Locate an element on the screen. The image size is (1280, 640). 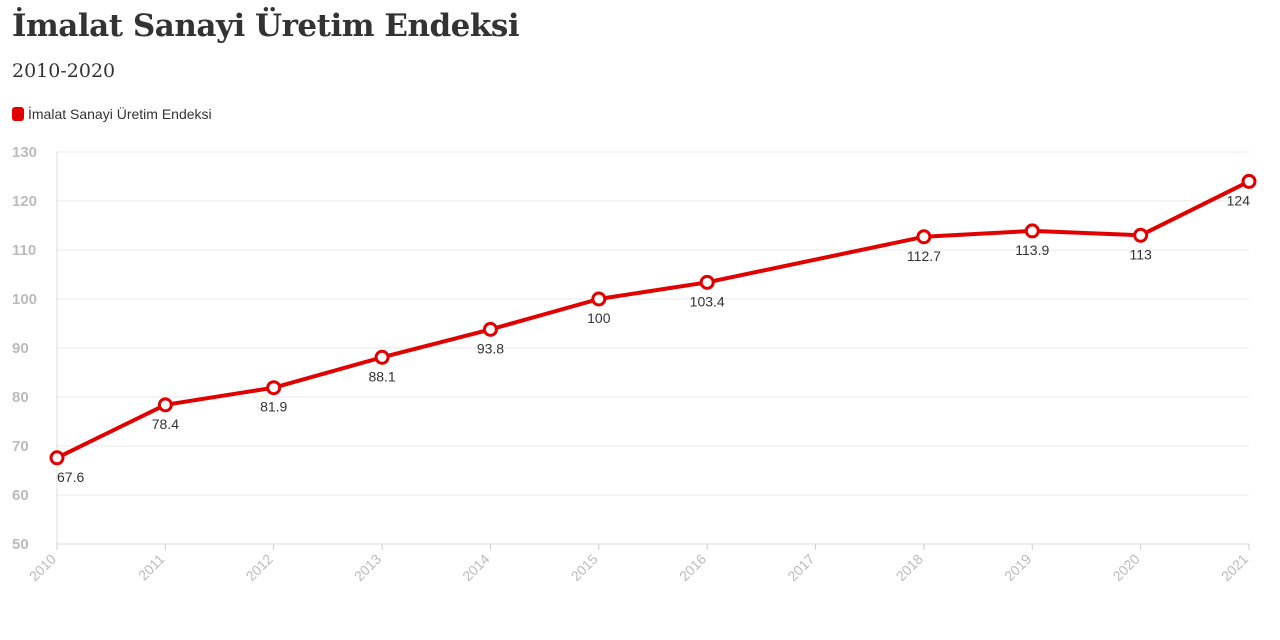
data-point-2019 is located at coordinates (1032, 231).